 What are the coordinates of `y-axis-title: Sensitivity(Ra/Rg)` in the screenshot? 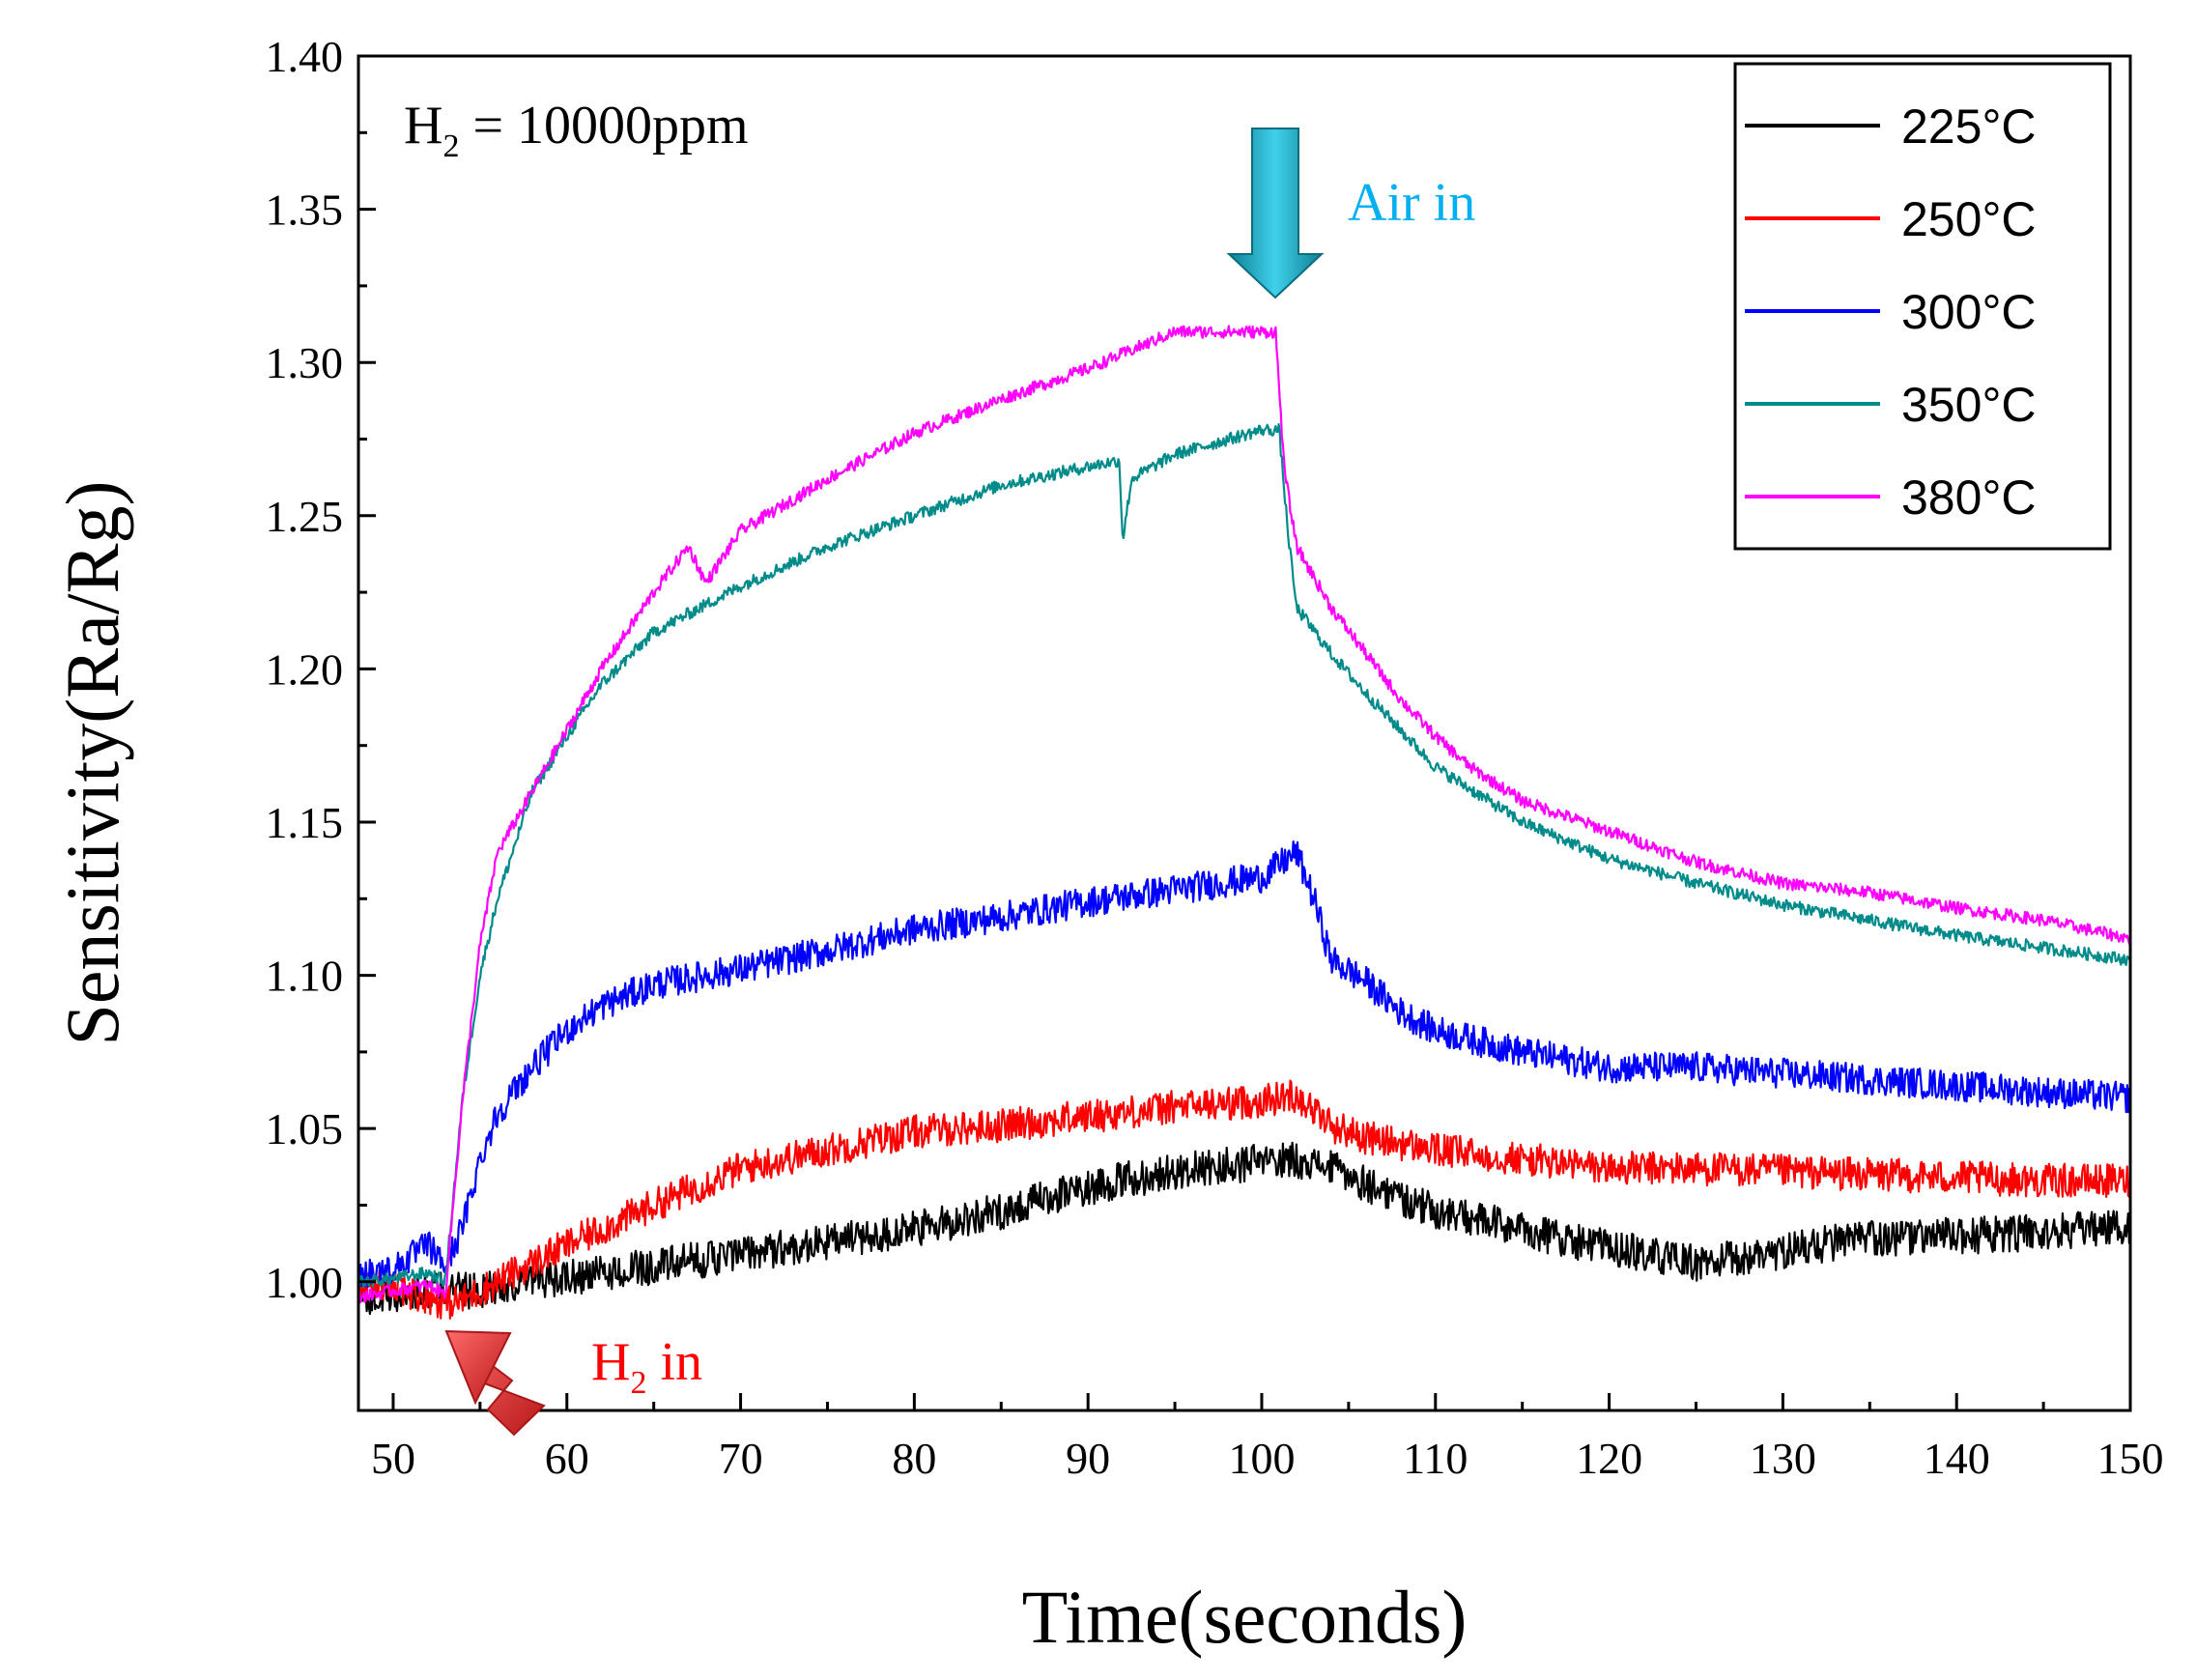 It's located at (92, 764).